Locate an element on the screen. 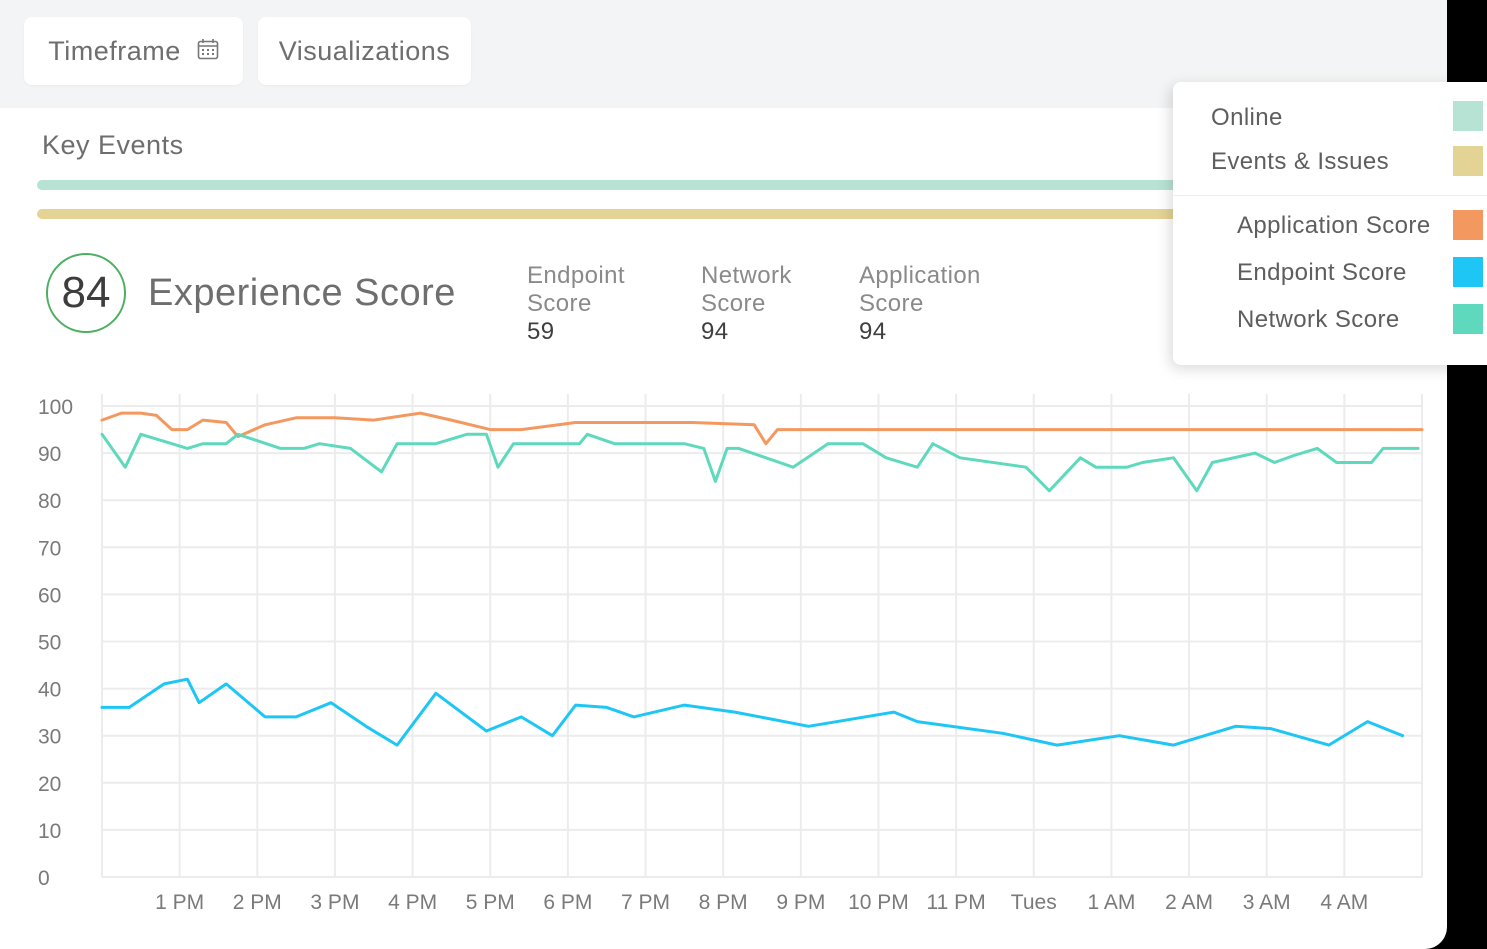 Image resolution: width=1487 pixels, height=949 pixels. endpoint-subscore: Endpoint Score 59 is located at coordinates (576, 304).